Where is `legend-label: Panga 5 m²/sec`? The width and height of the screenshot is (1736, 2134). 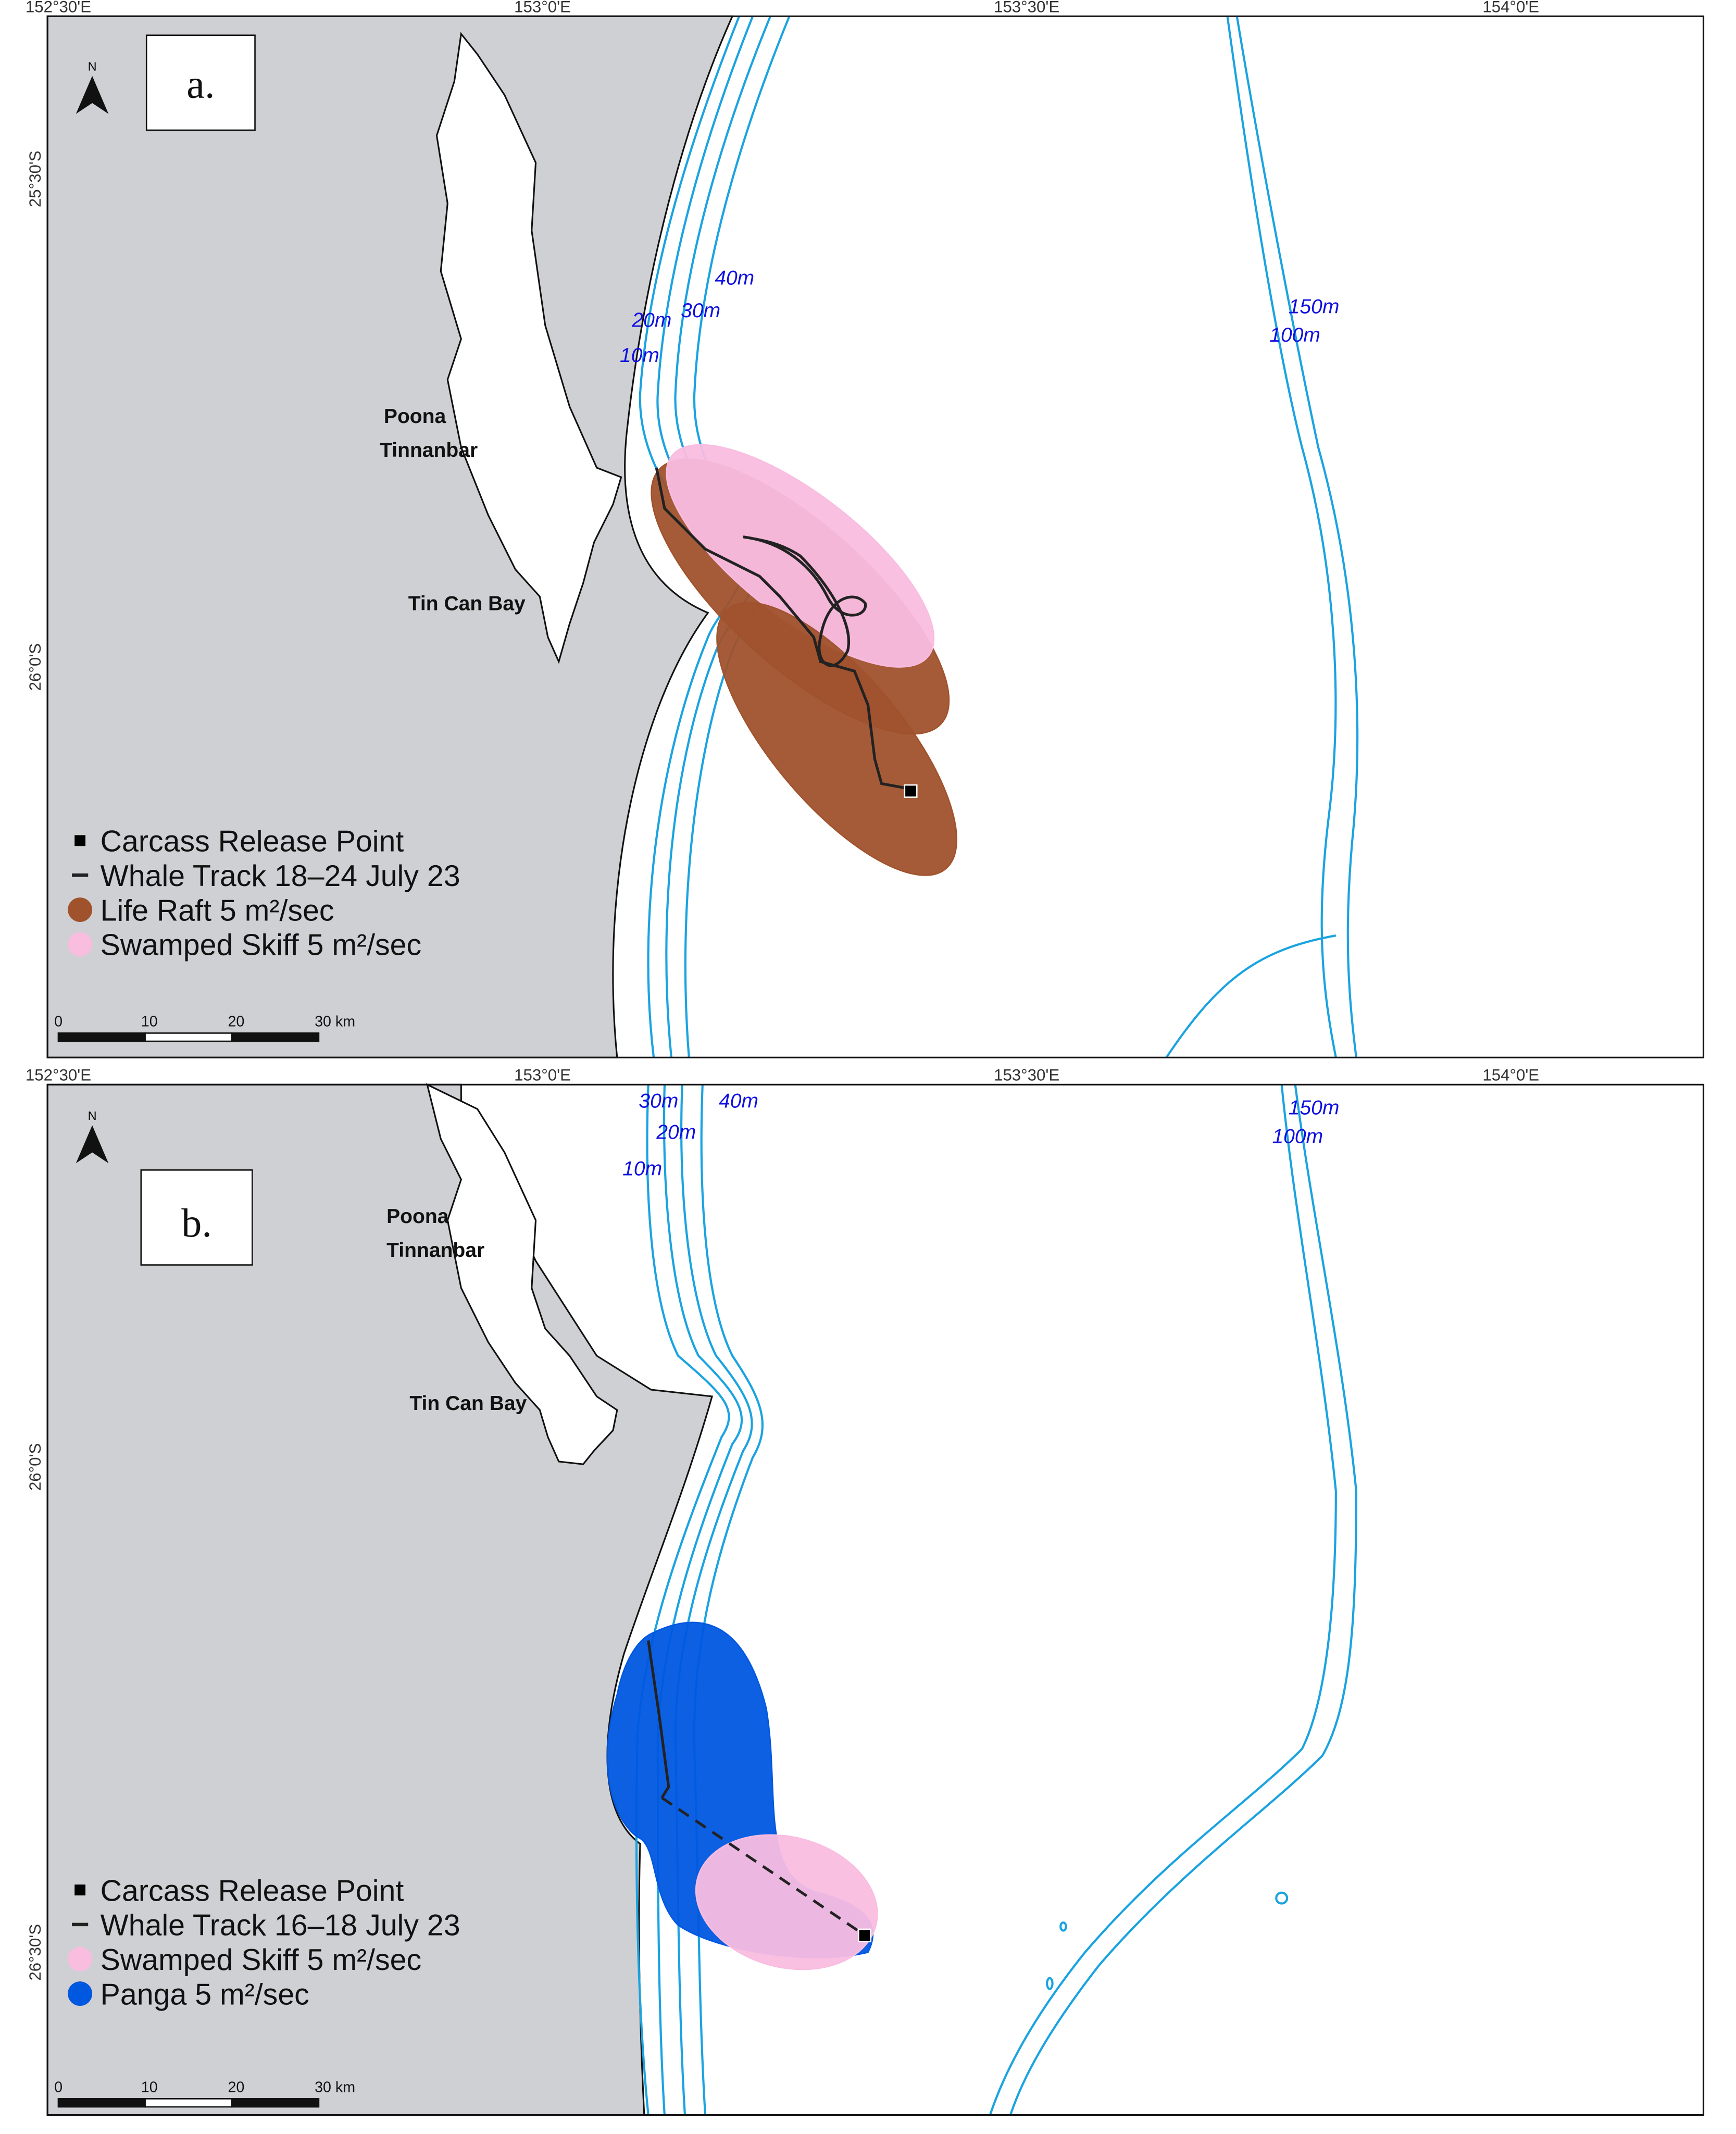
legend-label: Panga 5 m²/sec is located at coordinates (205, 1995).